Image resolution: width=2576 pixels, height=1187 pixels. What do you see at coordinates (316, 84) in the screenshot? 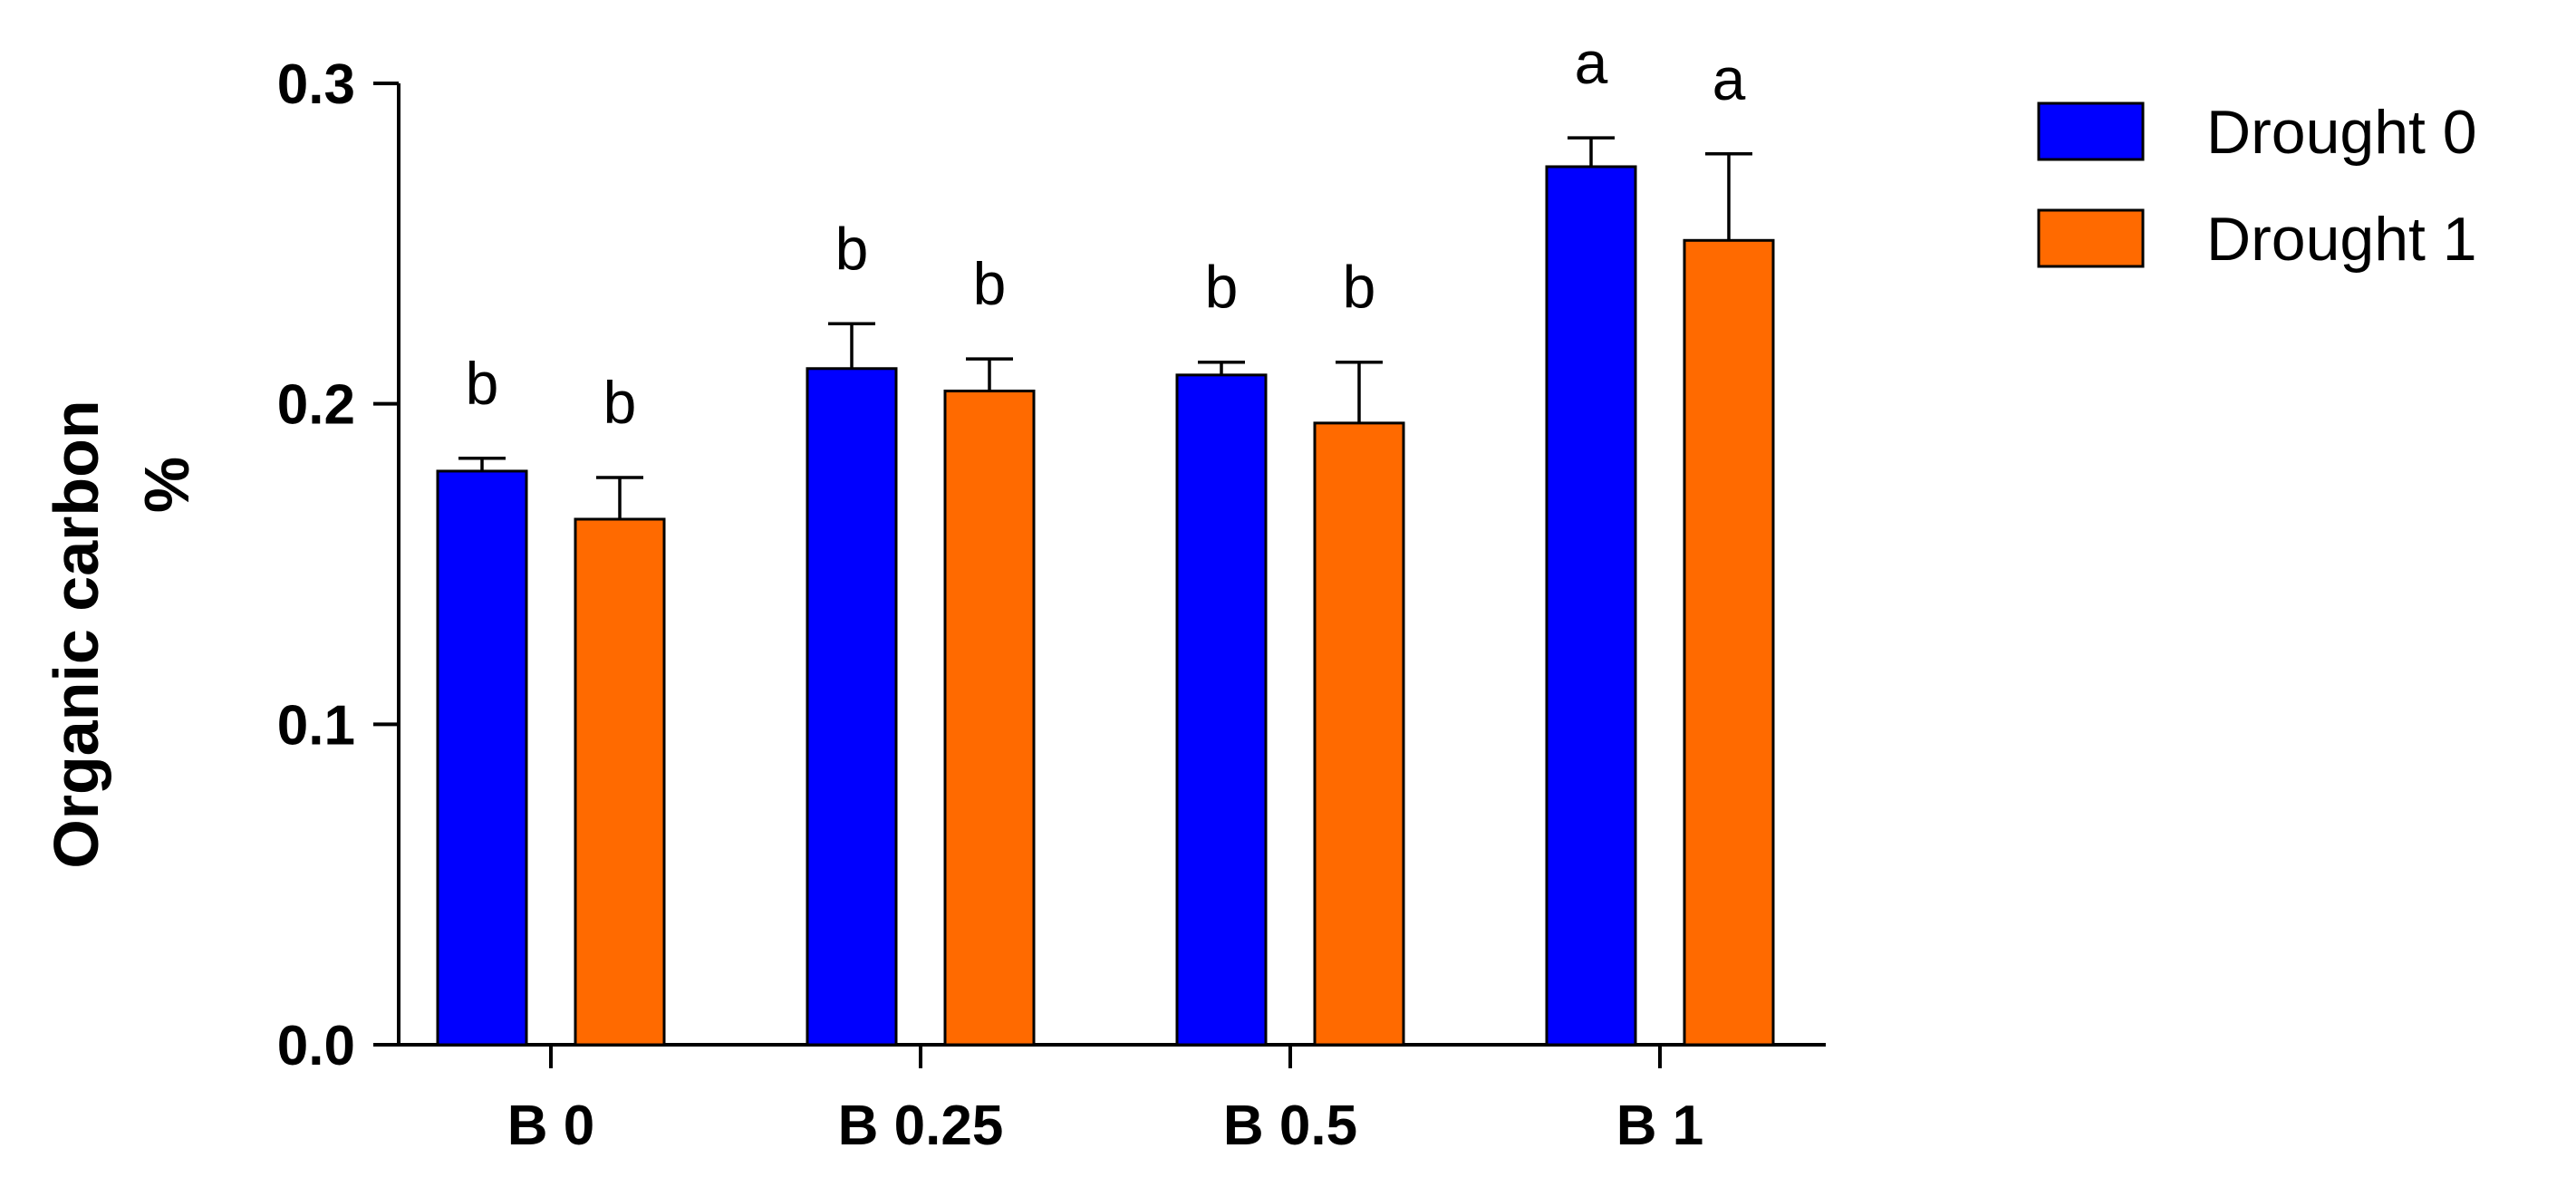
I see `y-tick-label: 0.3` at bounding box center [316, 84].